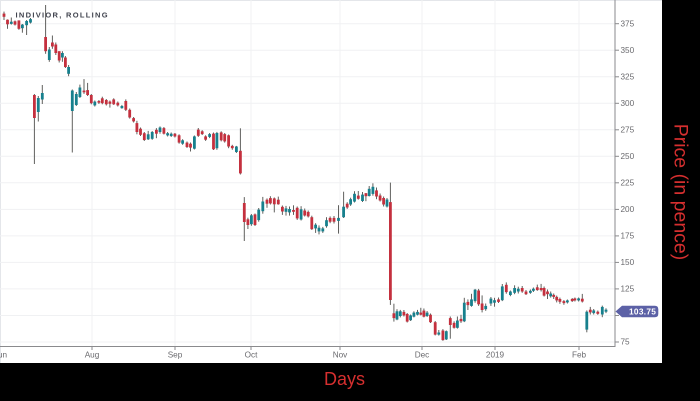 This screenshot has height=401, width=700. I want to click on svg-text: 225, so click(628, 182).